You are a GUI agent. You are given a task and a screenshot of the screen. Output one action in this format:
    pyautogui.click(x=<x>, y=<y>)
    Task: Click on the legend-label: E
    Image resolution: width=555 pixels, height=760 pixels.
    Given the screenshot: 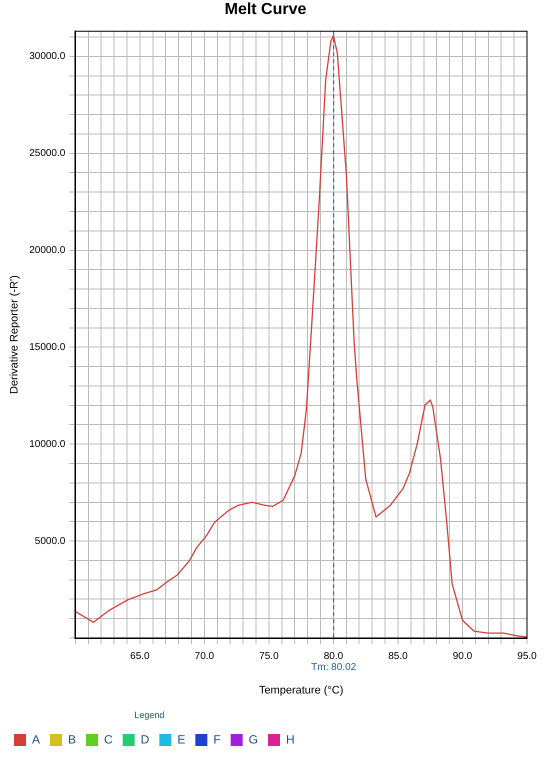 What is the action you would take?
    pyautogui.click(x=181, y=739)
    